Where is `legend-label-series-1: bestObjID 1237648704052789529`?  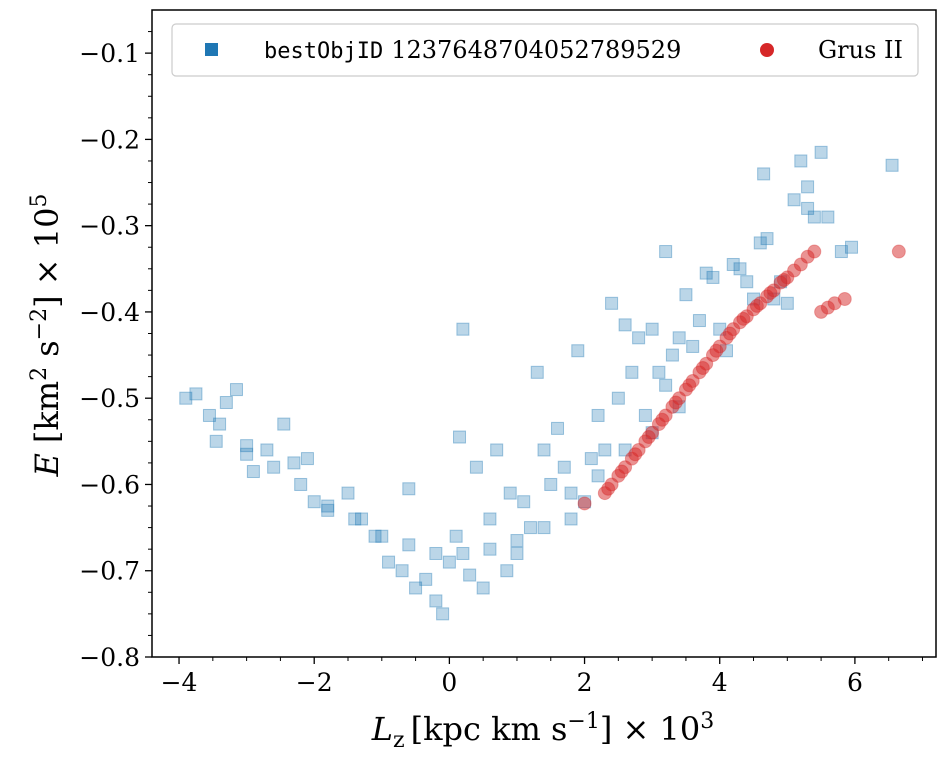
legend-label-series-1: bestObjID 1237648704052789529 is located at coordinates (472, 50).